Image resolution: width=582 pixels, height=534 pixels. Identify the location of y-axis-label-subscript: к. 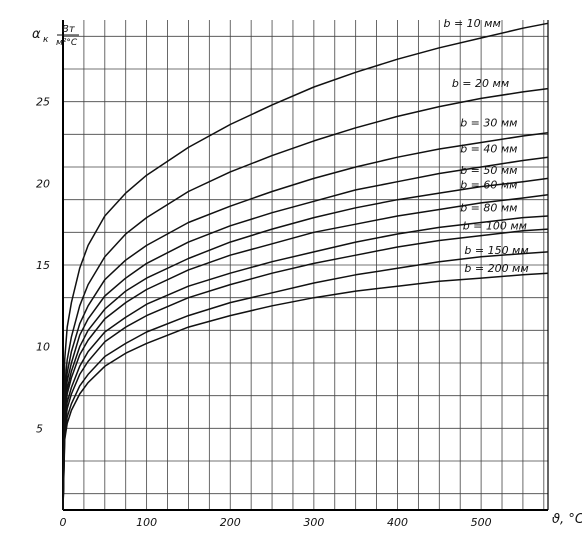
(46, 40).